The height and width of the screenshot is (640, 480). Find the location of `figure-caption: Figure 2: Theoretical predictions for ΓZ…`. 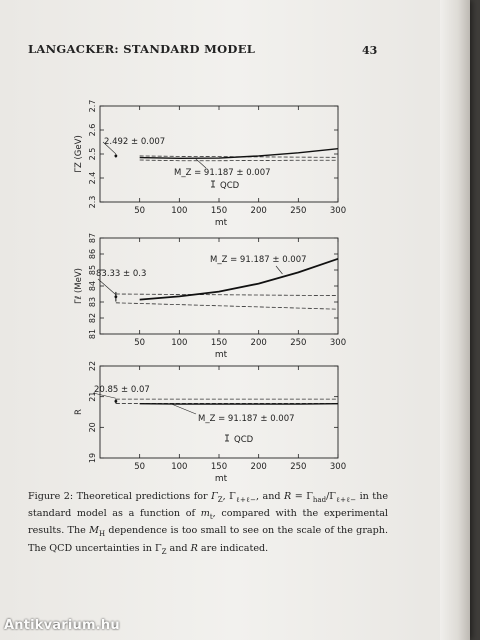

figure-caption: Figure 2: Theoretical predictions for ΓZ… is located at coordinates (208, 524).